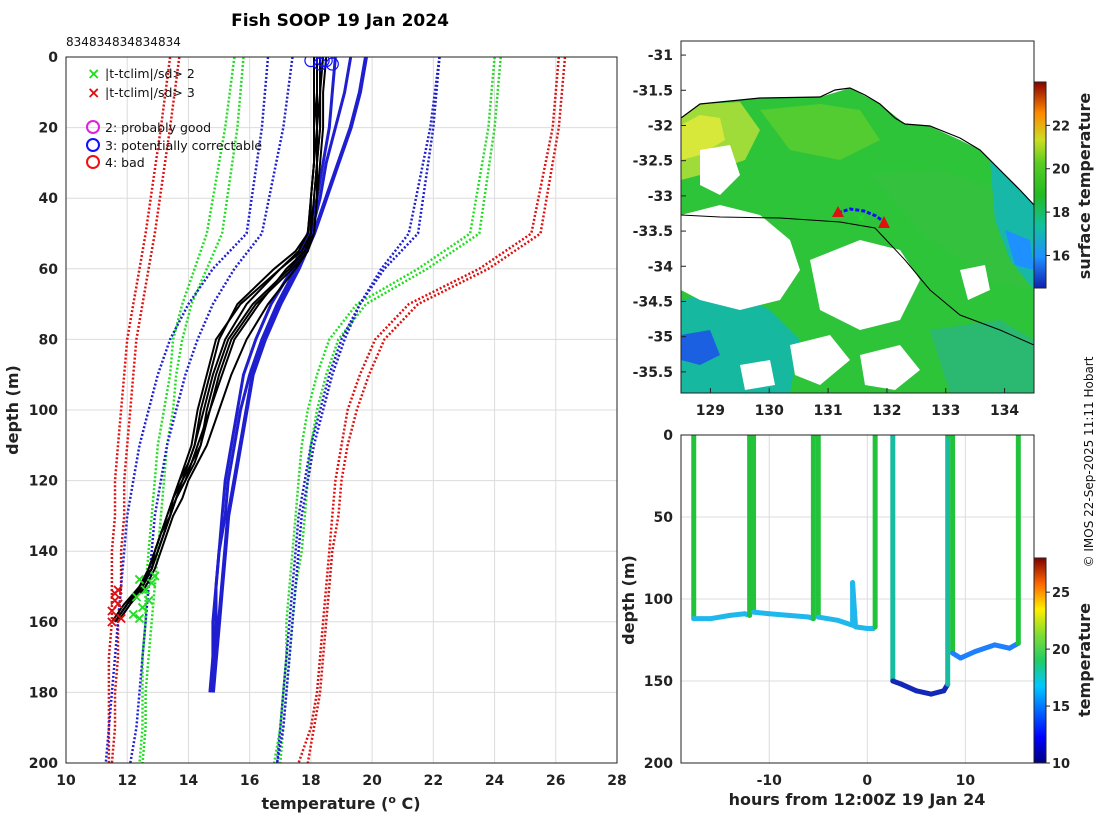  What do you see at coordinates (867, 781) in the screenshot?
I see `time-x-tick-label: 0` at bounding box center [867, 781].